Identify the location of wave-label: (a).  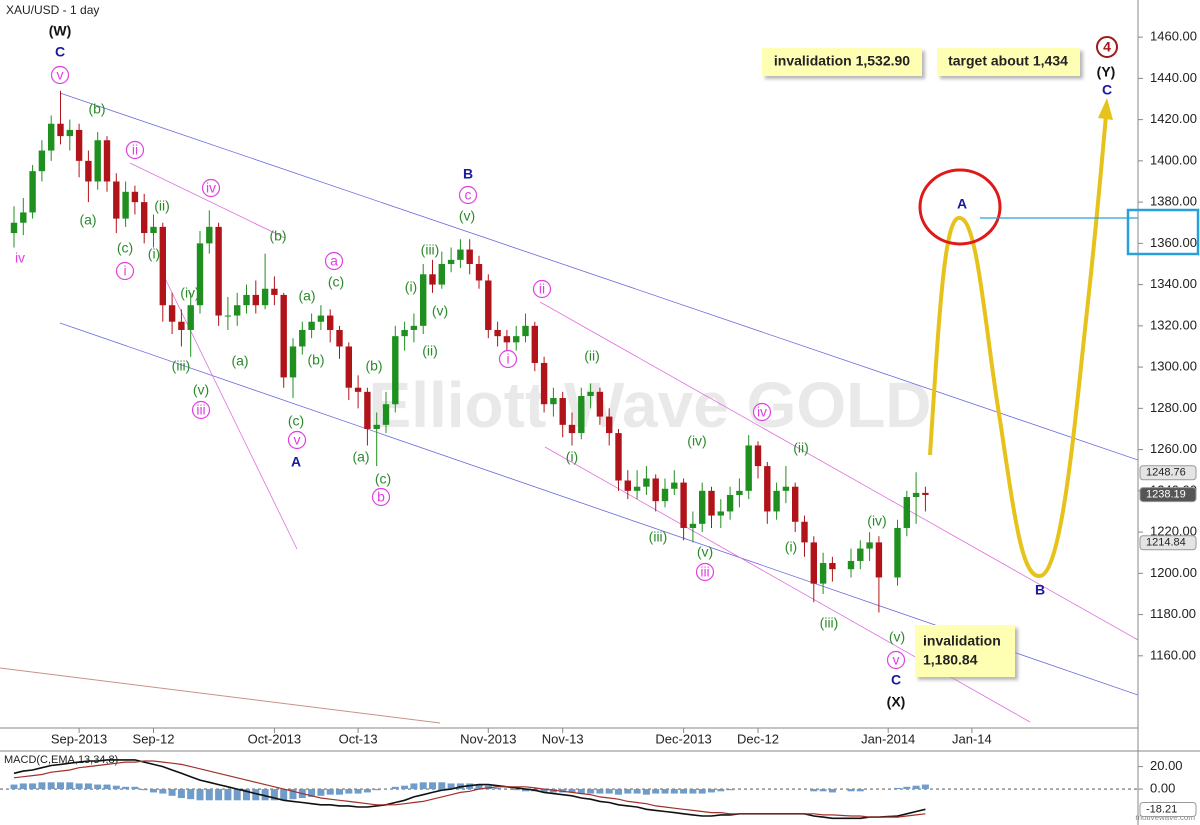
(239, 361).